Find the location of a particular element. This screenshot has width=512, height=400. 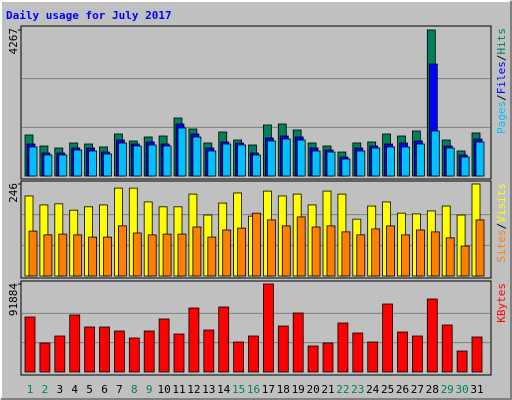

legend: Pages/Files/Hits is located at coordinates (501, 81).